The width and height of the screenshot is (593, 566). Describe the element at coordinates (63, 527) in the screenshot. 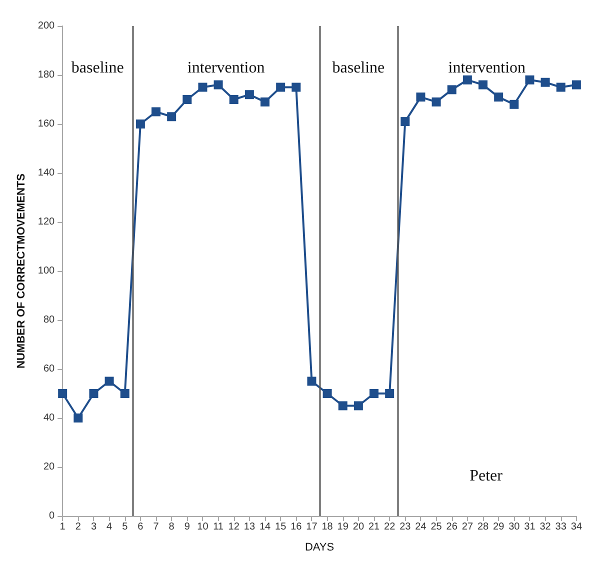

I see `x-tick-label: 1` at that location.